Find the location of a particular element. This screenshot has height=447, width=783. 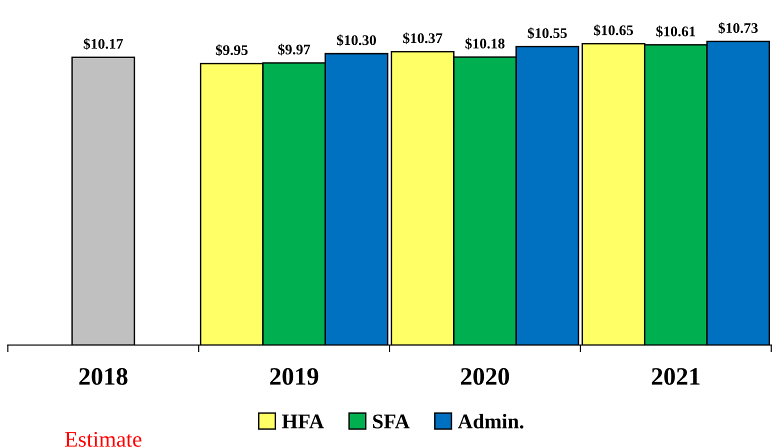

text: Estimate is located at coordinates (103, 439).